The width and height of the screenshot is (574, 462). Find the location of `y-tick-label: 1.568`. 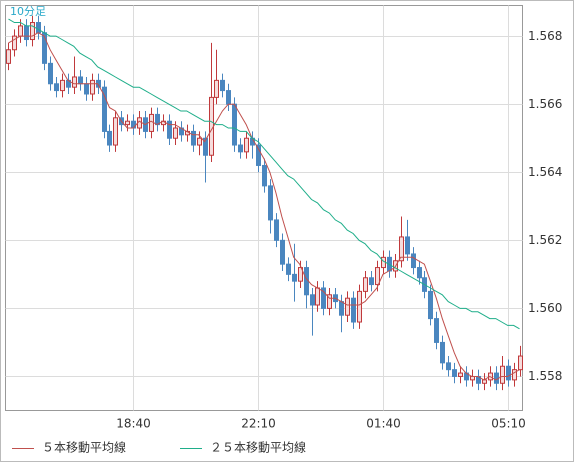

y-tick-label: 1.568 is located at coordinates (545, 36).